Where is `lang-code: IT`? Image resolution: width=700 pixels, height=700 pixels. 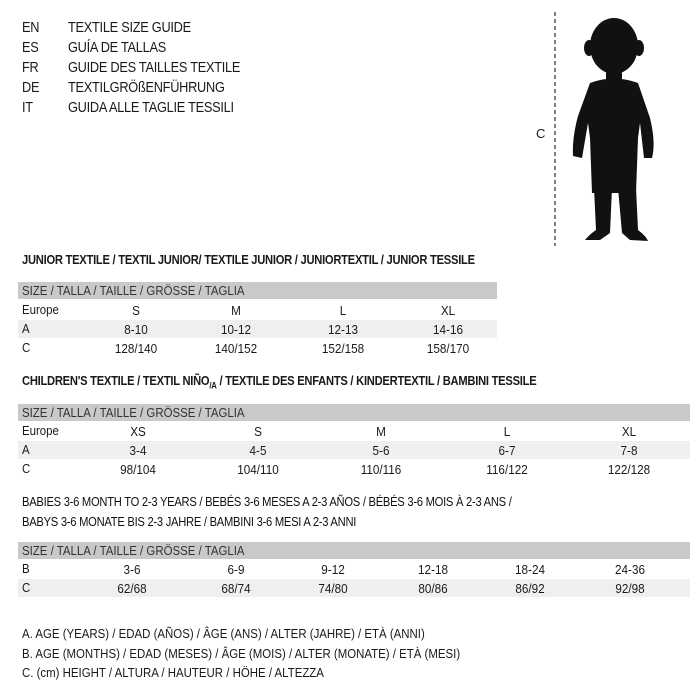
lang-code: IT is located at coordinates (27, 108).